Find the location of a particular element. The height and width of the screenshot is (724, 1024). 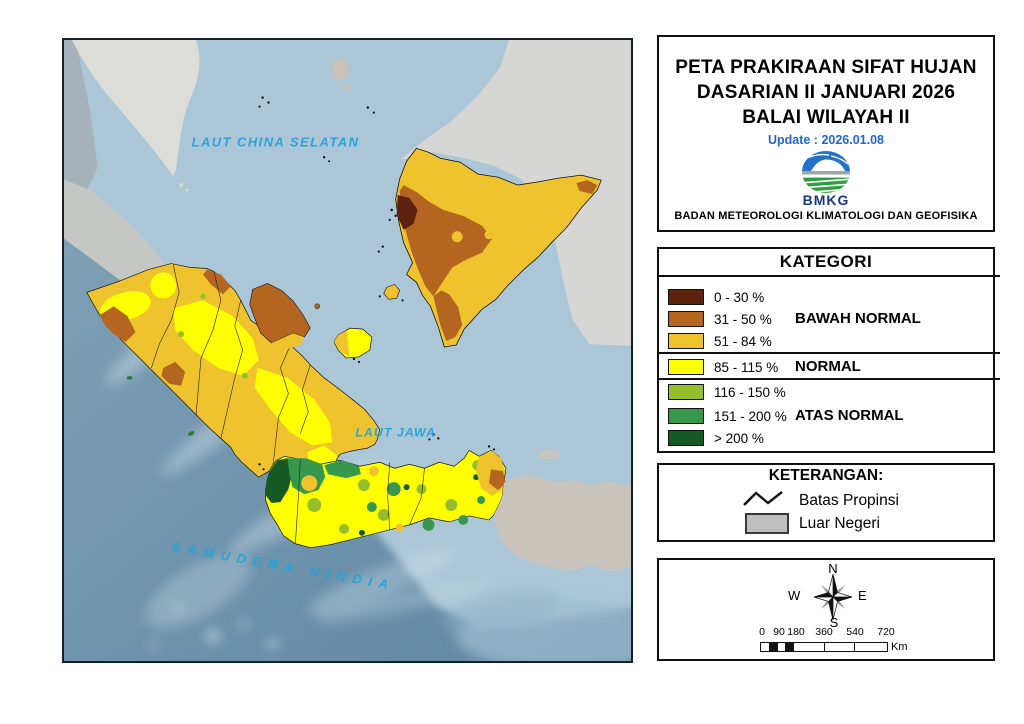

compass-scale-panel: N W E S 0 90 180 360 540 720 Km is located at coordinates (826, 609).